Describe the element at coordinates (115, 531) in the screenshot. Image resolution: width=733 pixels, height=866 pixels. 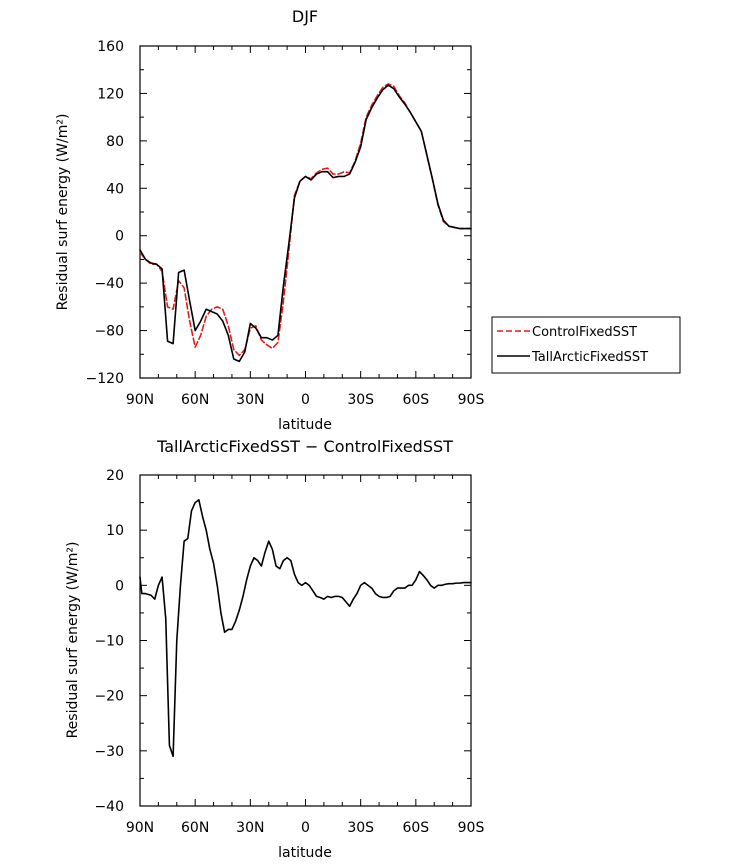
I see `y-tick-label: 10` at that location.